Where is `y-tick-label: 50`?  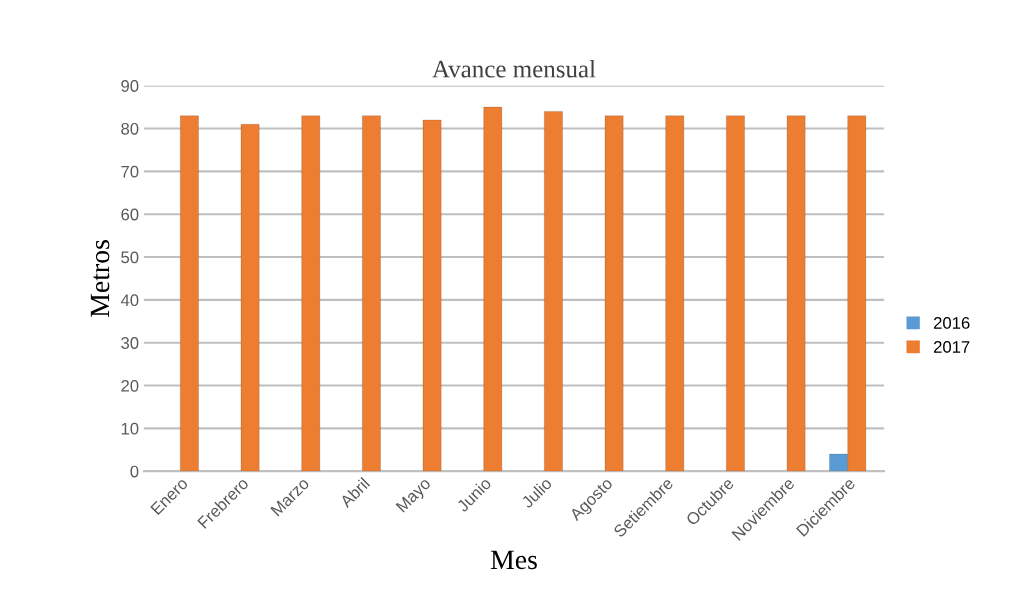
y-tick-label: 50 is located at coordinates (130, 257).